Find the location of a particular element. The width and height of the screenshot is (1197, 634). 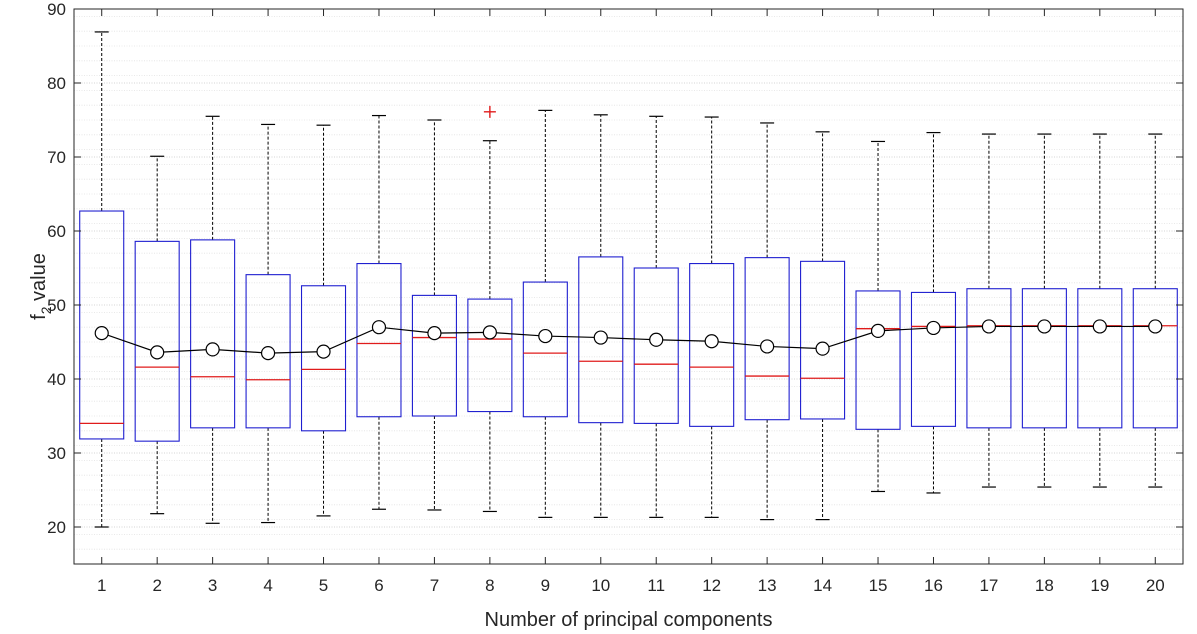

x-tick-label: 14 is located at coordinates (822, 585).